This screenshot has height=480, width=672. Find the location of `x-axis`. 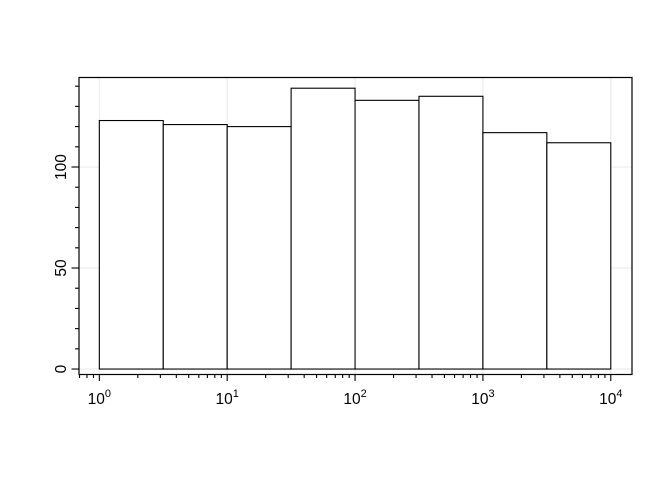

x-axis is located at coordinates (345, 377).